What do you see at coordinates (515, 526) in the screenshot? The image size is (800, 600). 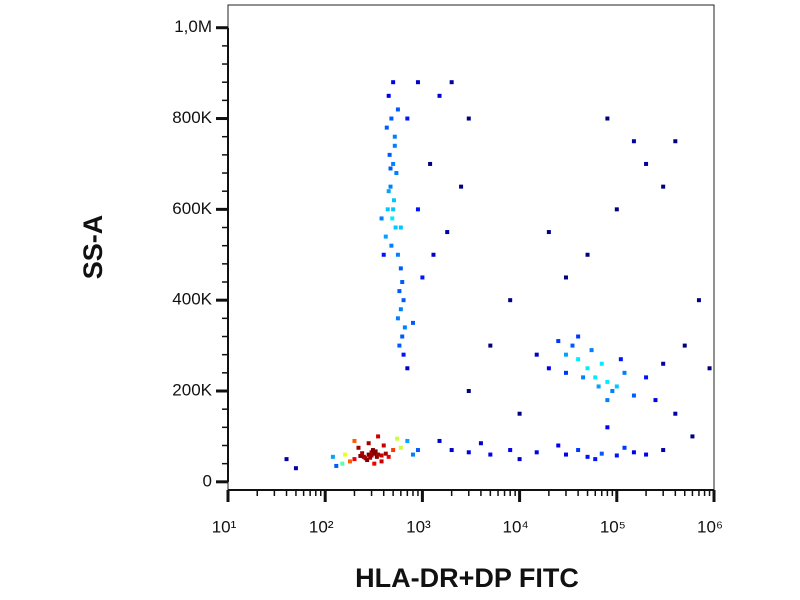 I see `x-tick-label: 10⁴` at bounding box center [515, 526].